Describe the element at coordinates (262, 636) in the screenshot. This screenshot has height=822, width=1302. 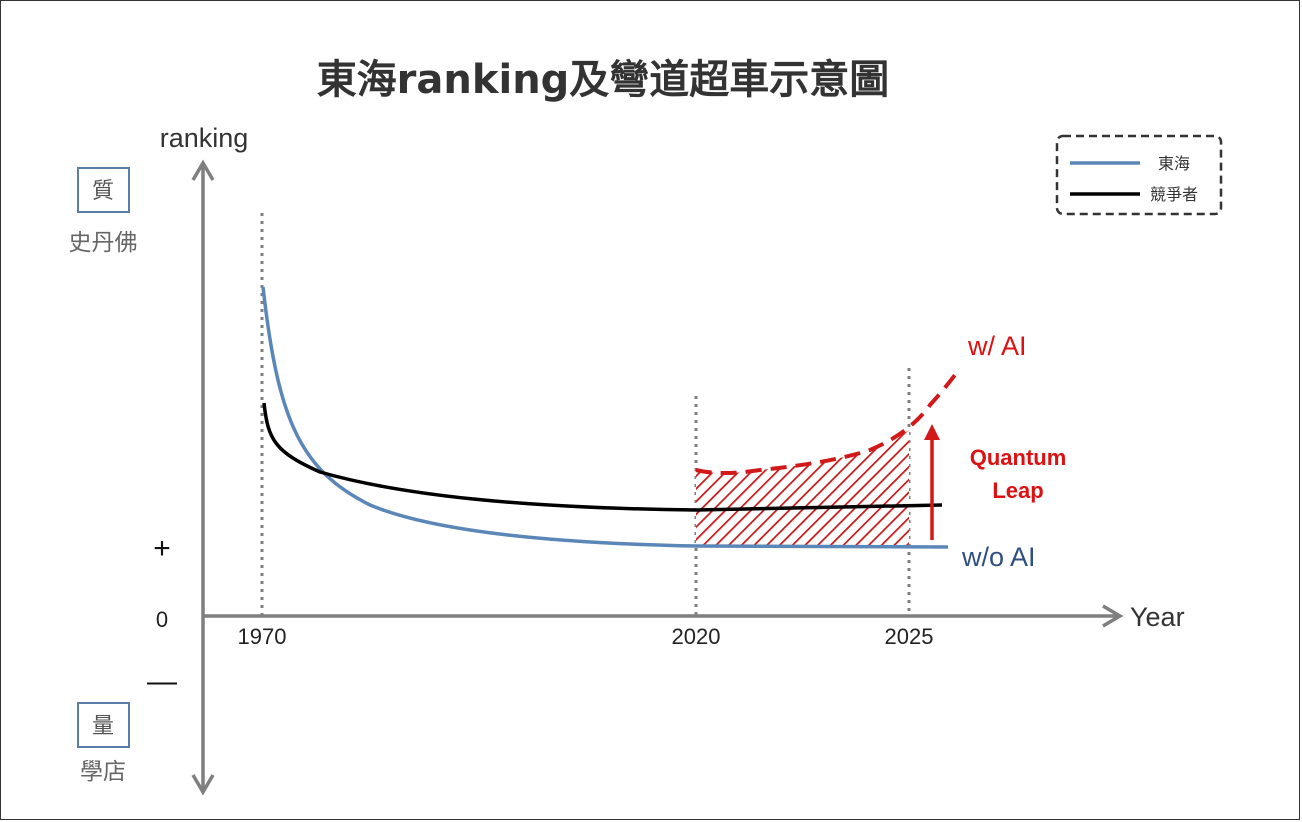
I see `x-tick-1970: 1970` at that location.